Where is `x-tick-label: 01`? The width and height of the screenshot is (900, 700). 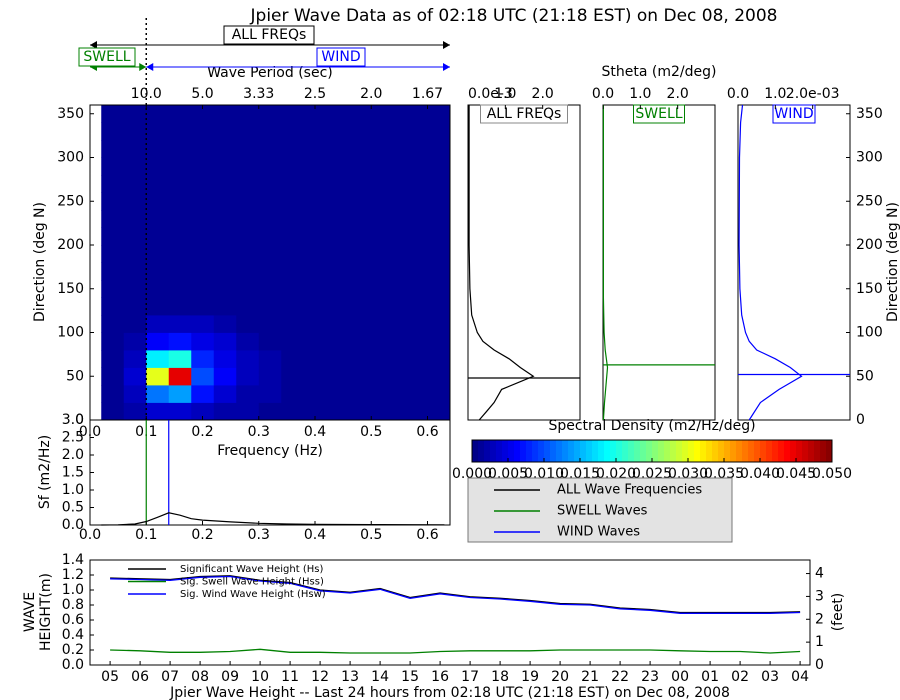
x-tick-label: 01 is located at coordinates (710, 677).